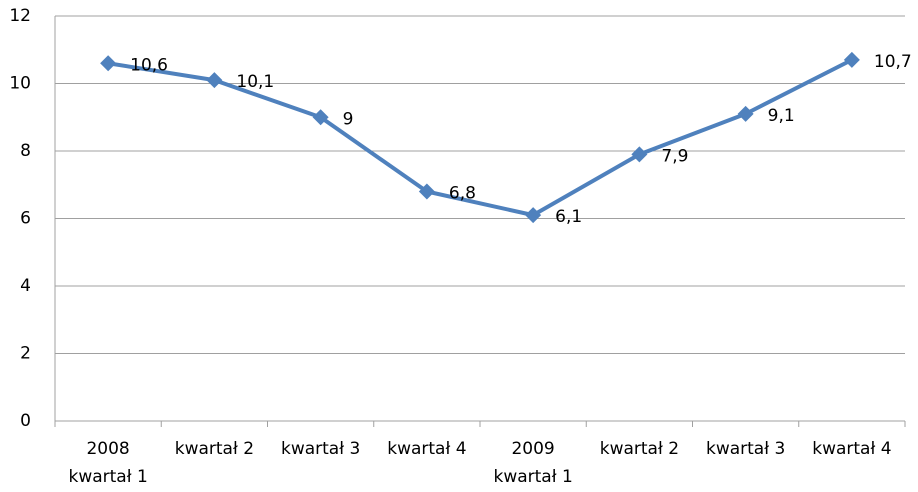  Describe the element at coordinates (25, 421) in the screenshot. I see `y-tick-label: 0` at that location.